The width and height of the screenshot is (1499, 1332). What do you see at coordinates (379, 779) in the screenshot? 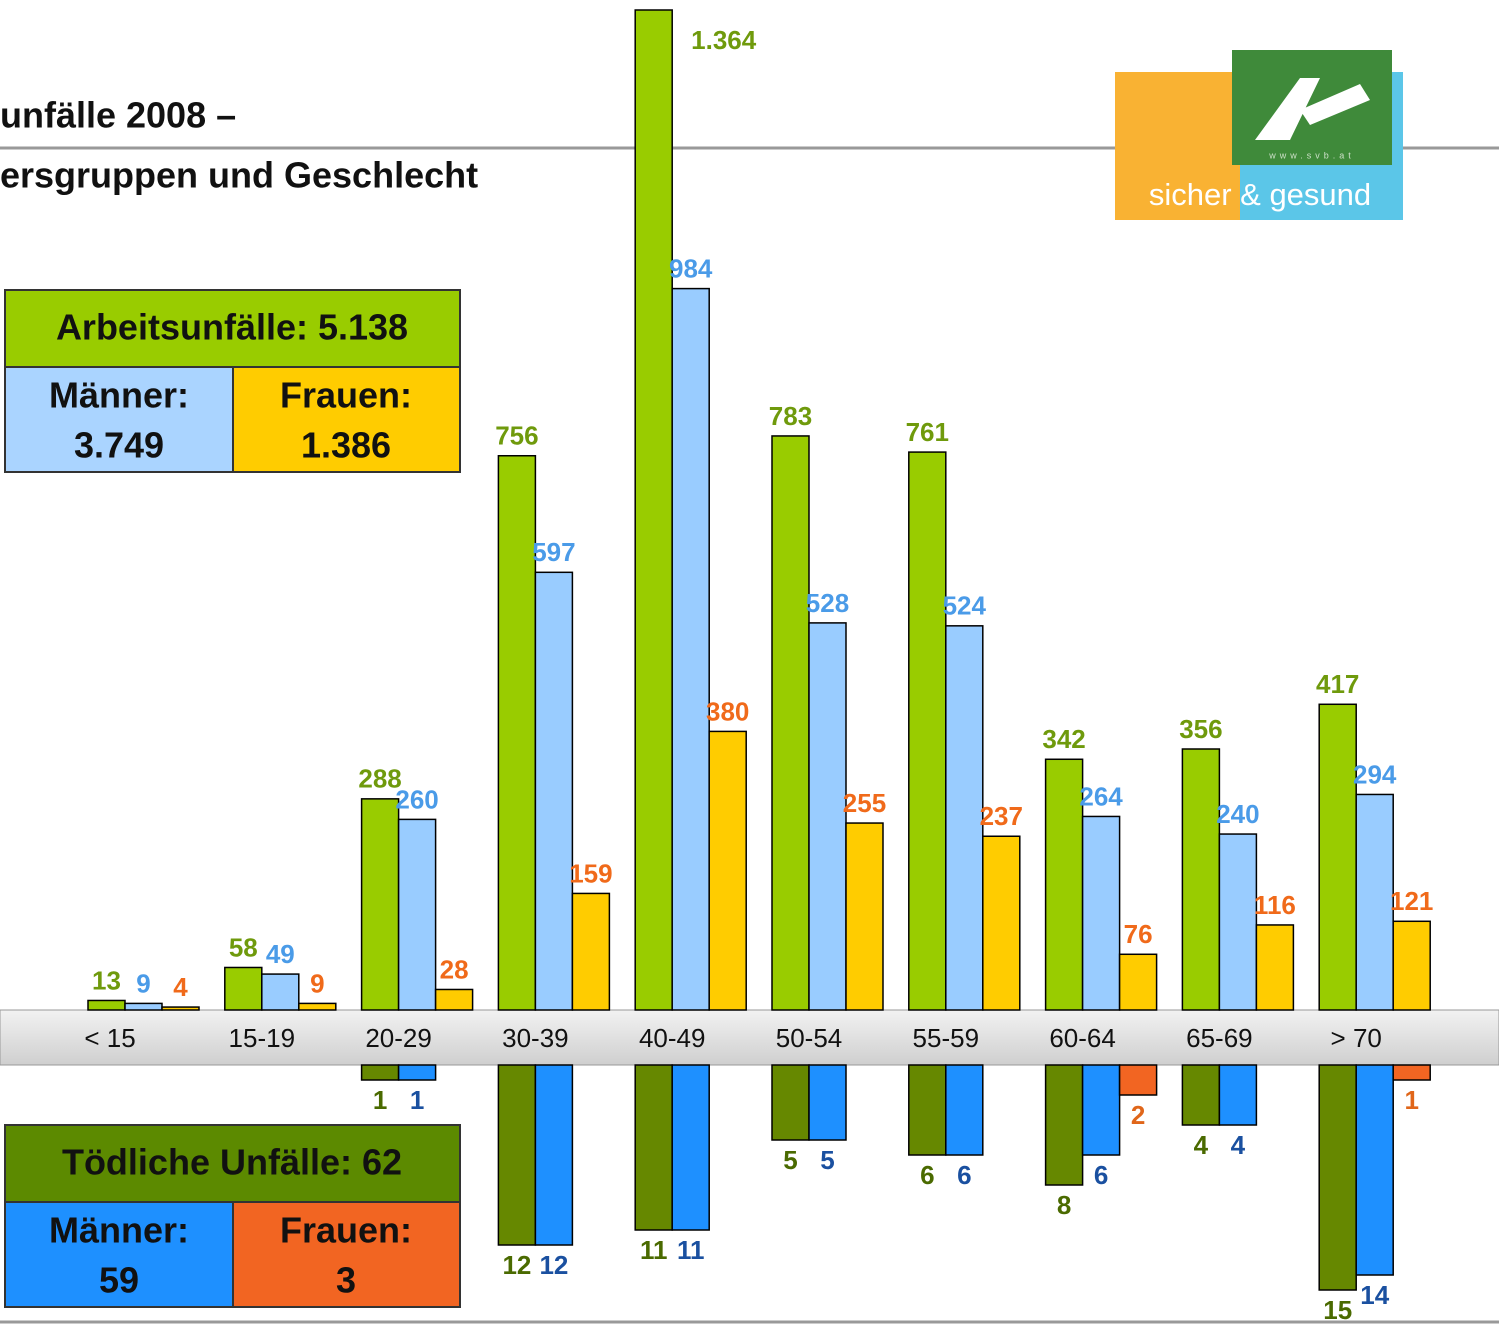
I see `data-label: 288` at bounding box center [379, 779].